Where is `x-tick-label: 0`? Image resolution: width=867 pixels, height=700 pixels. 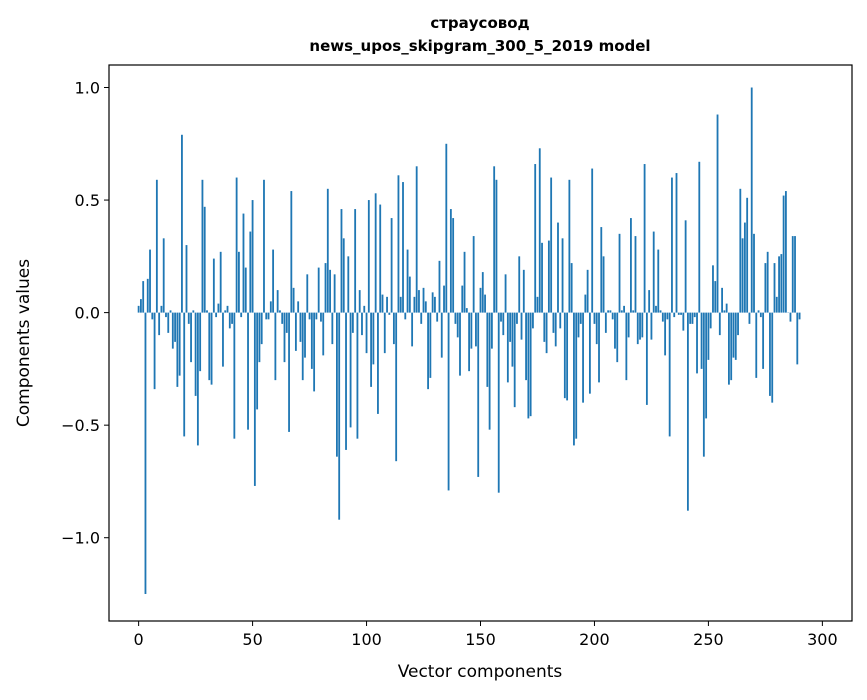 x-tick-label: 0 is located at coordinates (139, 639).